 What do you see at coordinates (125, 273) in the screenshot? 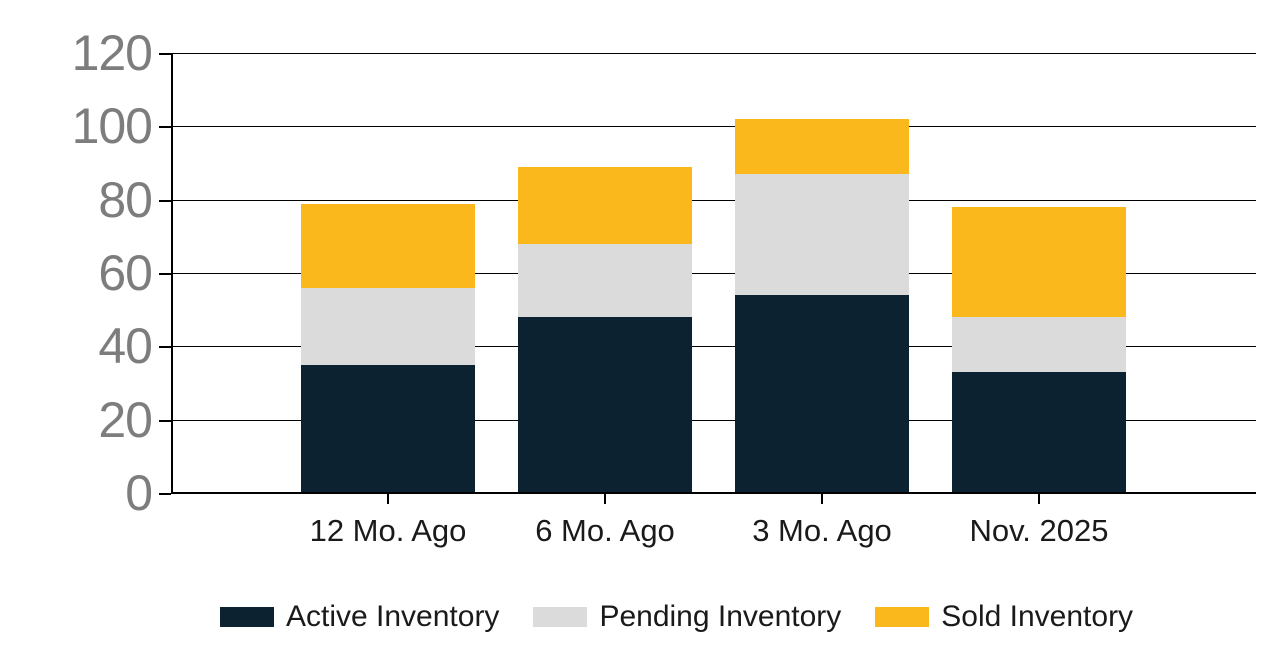
I see `y-tick-label-60: 60` at bounding box center [125, 273].